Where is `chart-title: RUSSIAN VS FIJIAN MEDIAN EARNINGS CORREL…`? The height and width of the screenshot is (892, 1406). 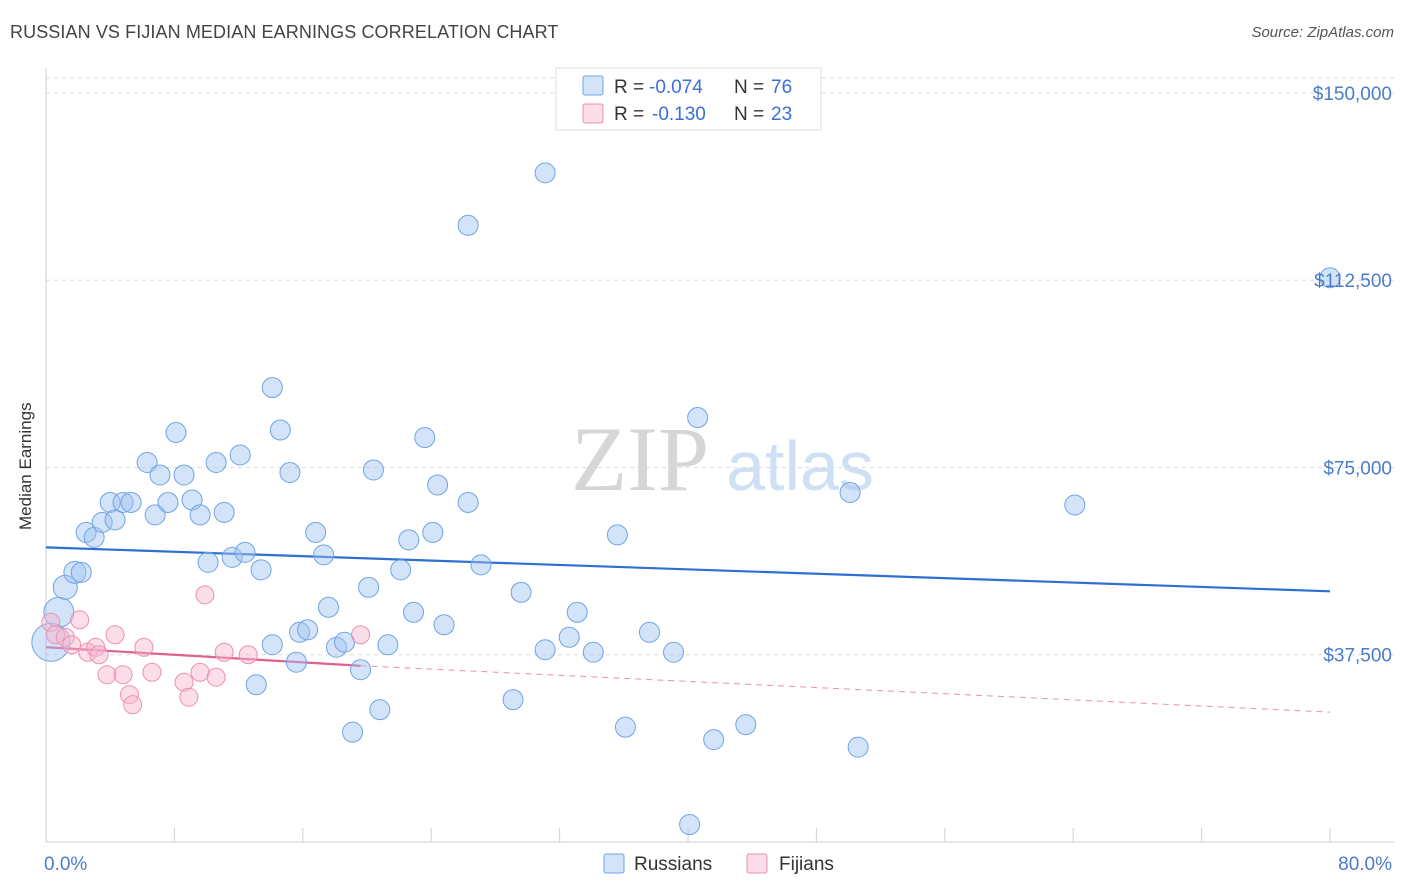 chart-title: RUSSIAN VS FIJIAN MEDIAN EARNINGS CORREL… is located at coordinates (284, 32).